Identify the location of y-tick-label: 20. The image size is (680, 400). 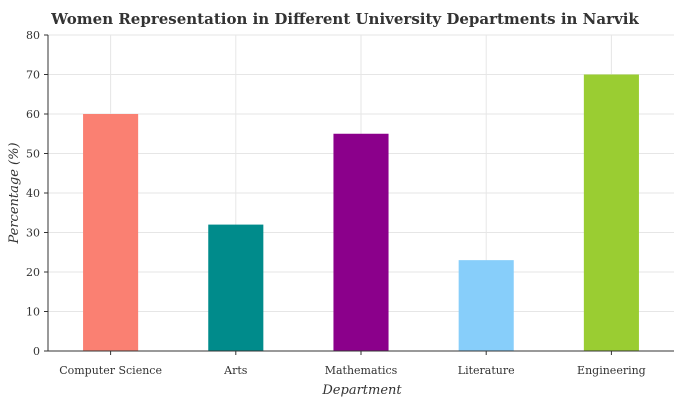
(33, 272).